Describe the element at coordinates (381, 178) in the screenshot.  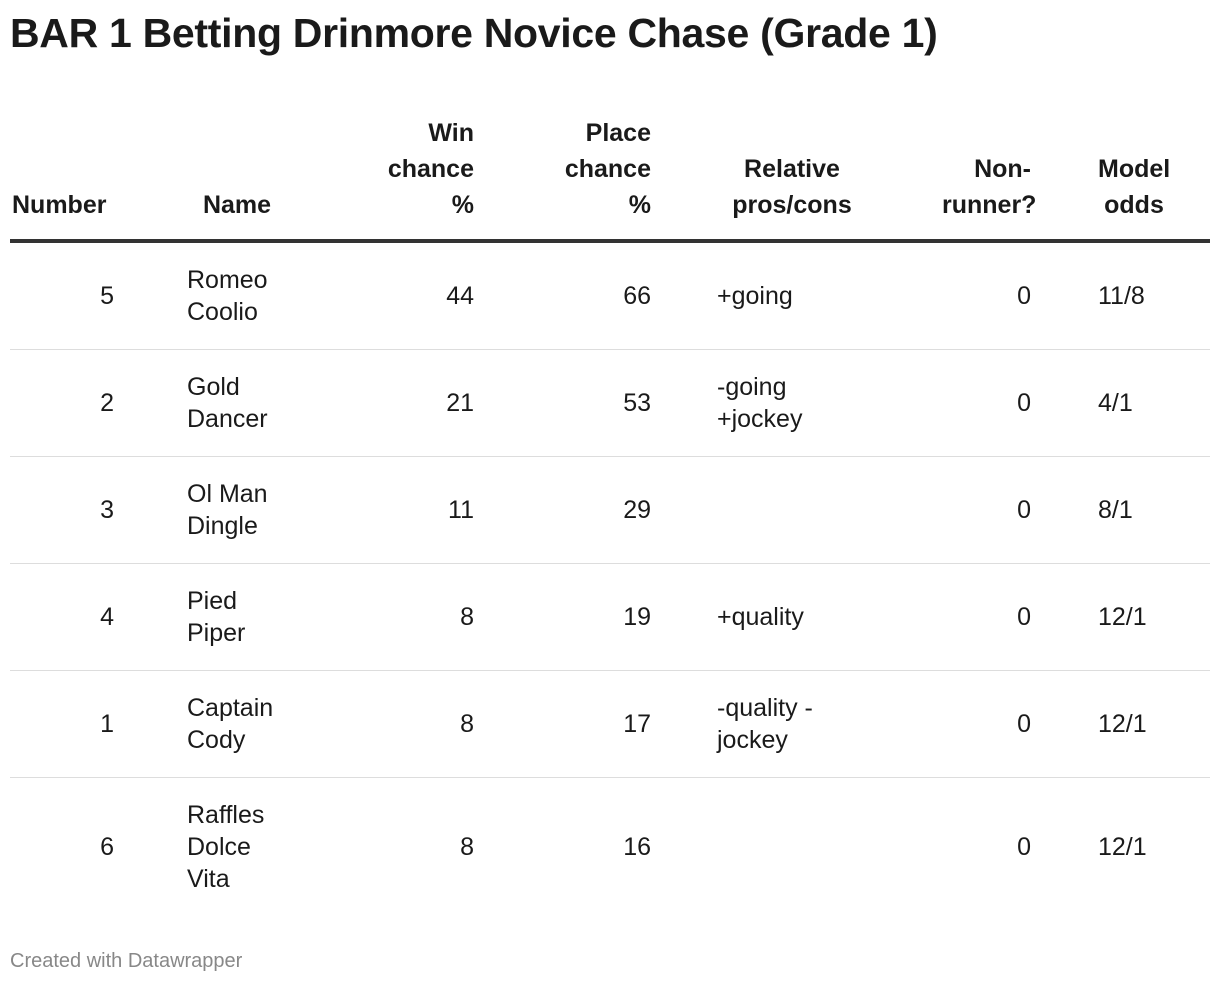
I see `column-header: Win chance %` at that location.